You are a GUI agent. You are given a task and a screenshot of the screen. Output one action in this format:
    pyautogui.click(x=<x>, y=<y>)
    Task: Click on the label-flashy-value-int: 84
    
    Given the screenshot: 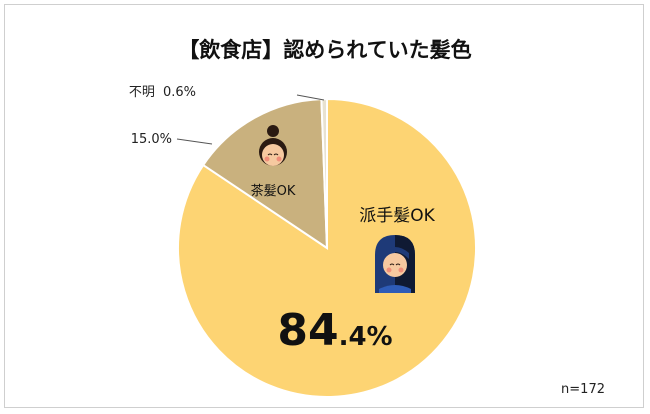 What is the action you would take?
    pyautogui.click(x=307, y=330)
    